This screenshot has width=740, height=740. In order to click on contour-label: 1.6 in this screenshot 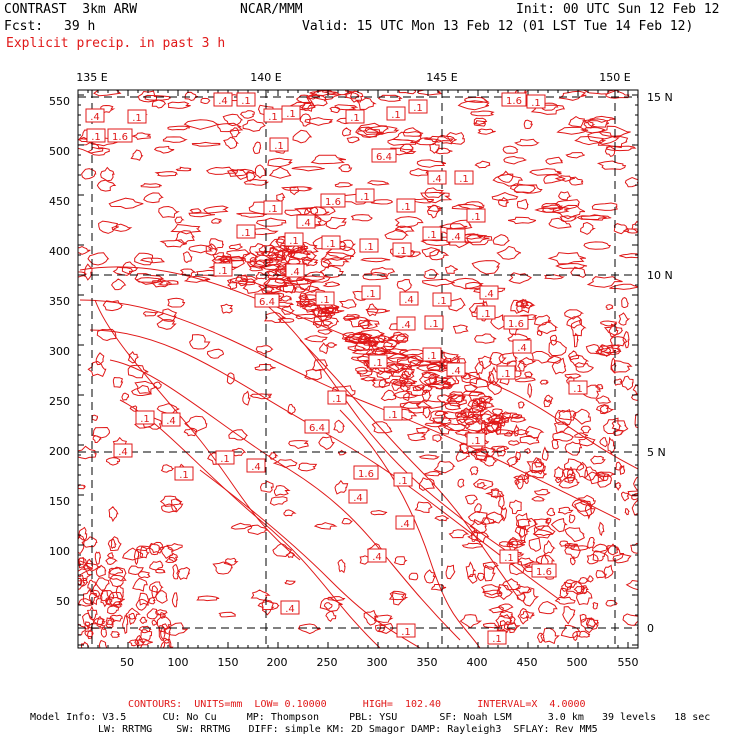, I will do `click(514, 101)`.